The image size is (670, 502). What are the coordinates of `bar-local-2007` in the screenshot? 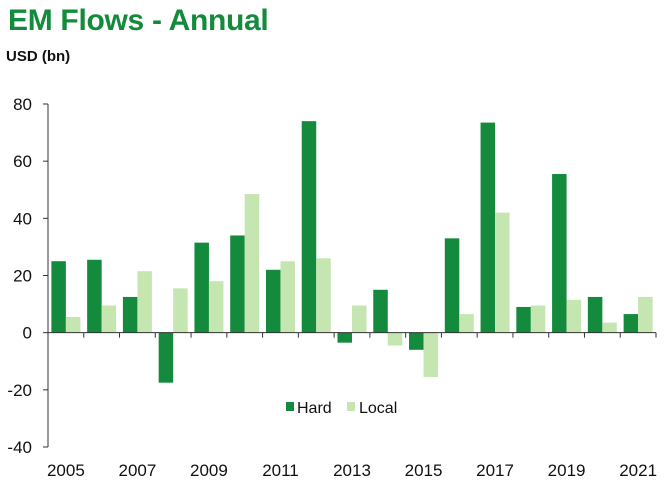 It's located at (144, 302).